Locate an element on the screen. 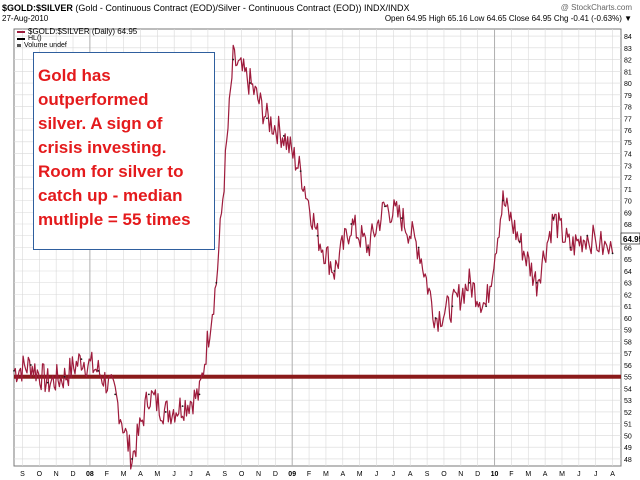  x-tick-label: 09 is located at coordinates (292, 474).